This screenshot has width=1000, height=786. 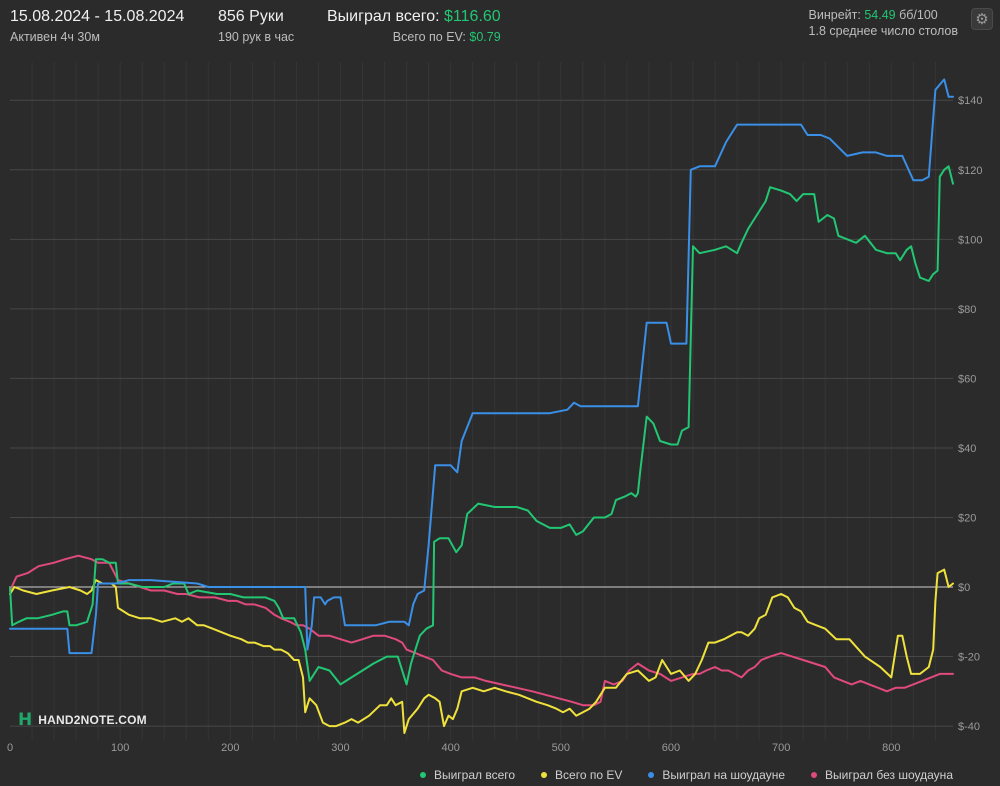 What do you see at coordinates (472, 16) in the screenshot?
I see `won-value: $116.60` at bounding box center [472, 16].